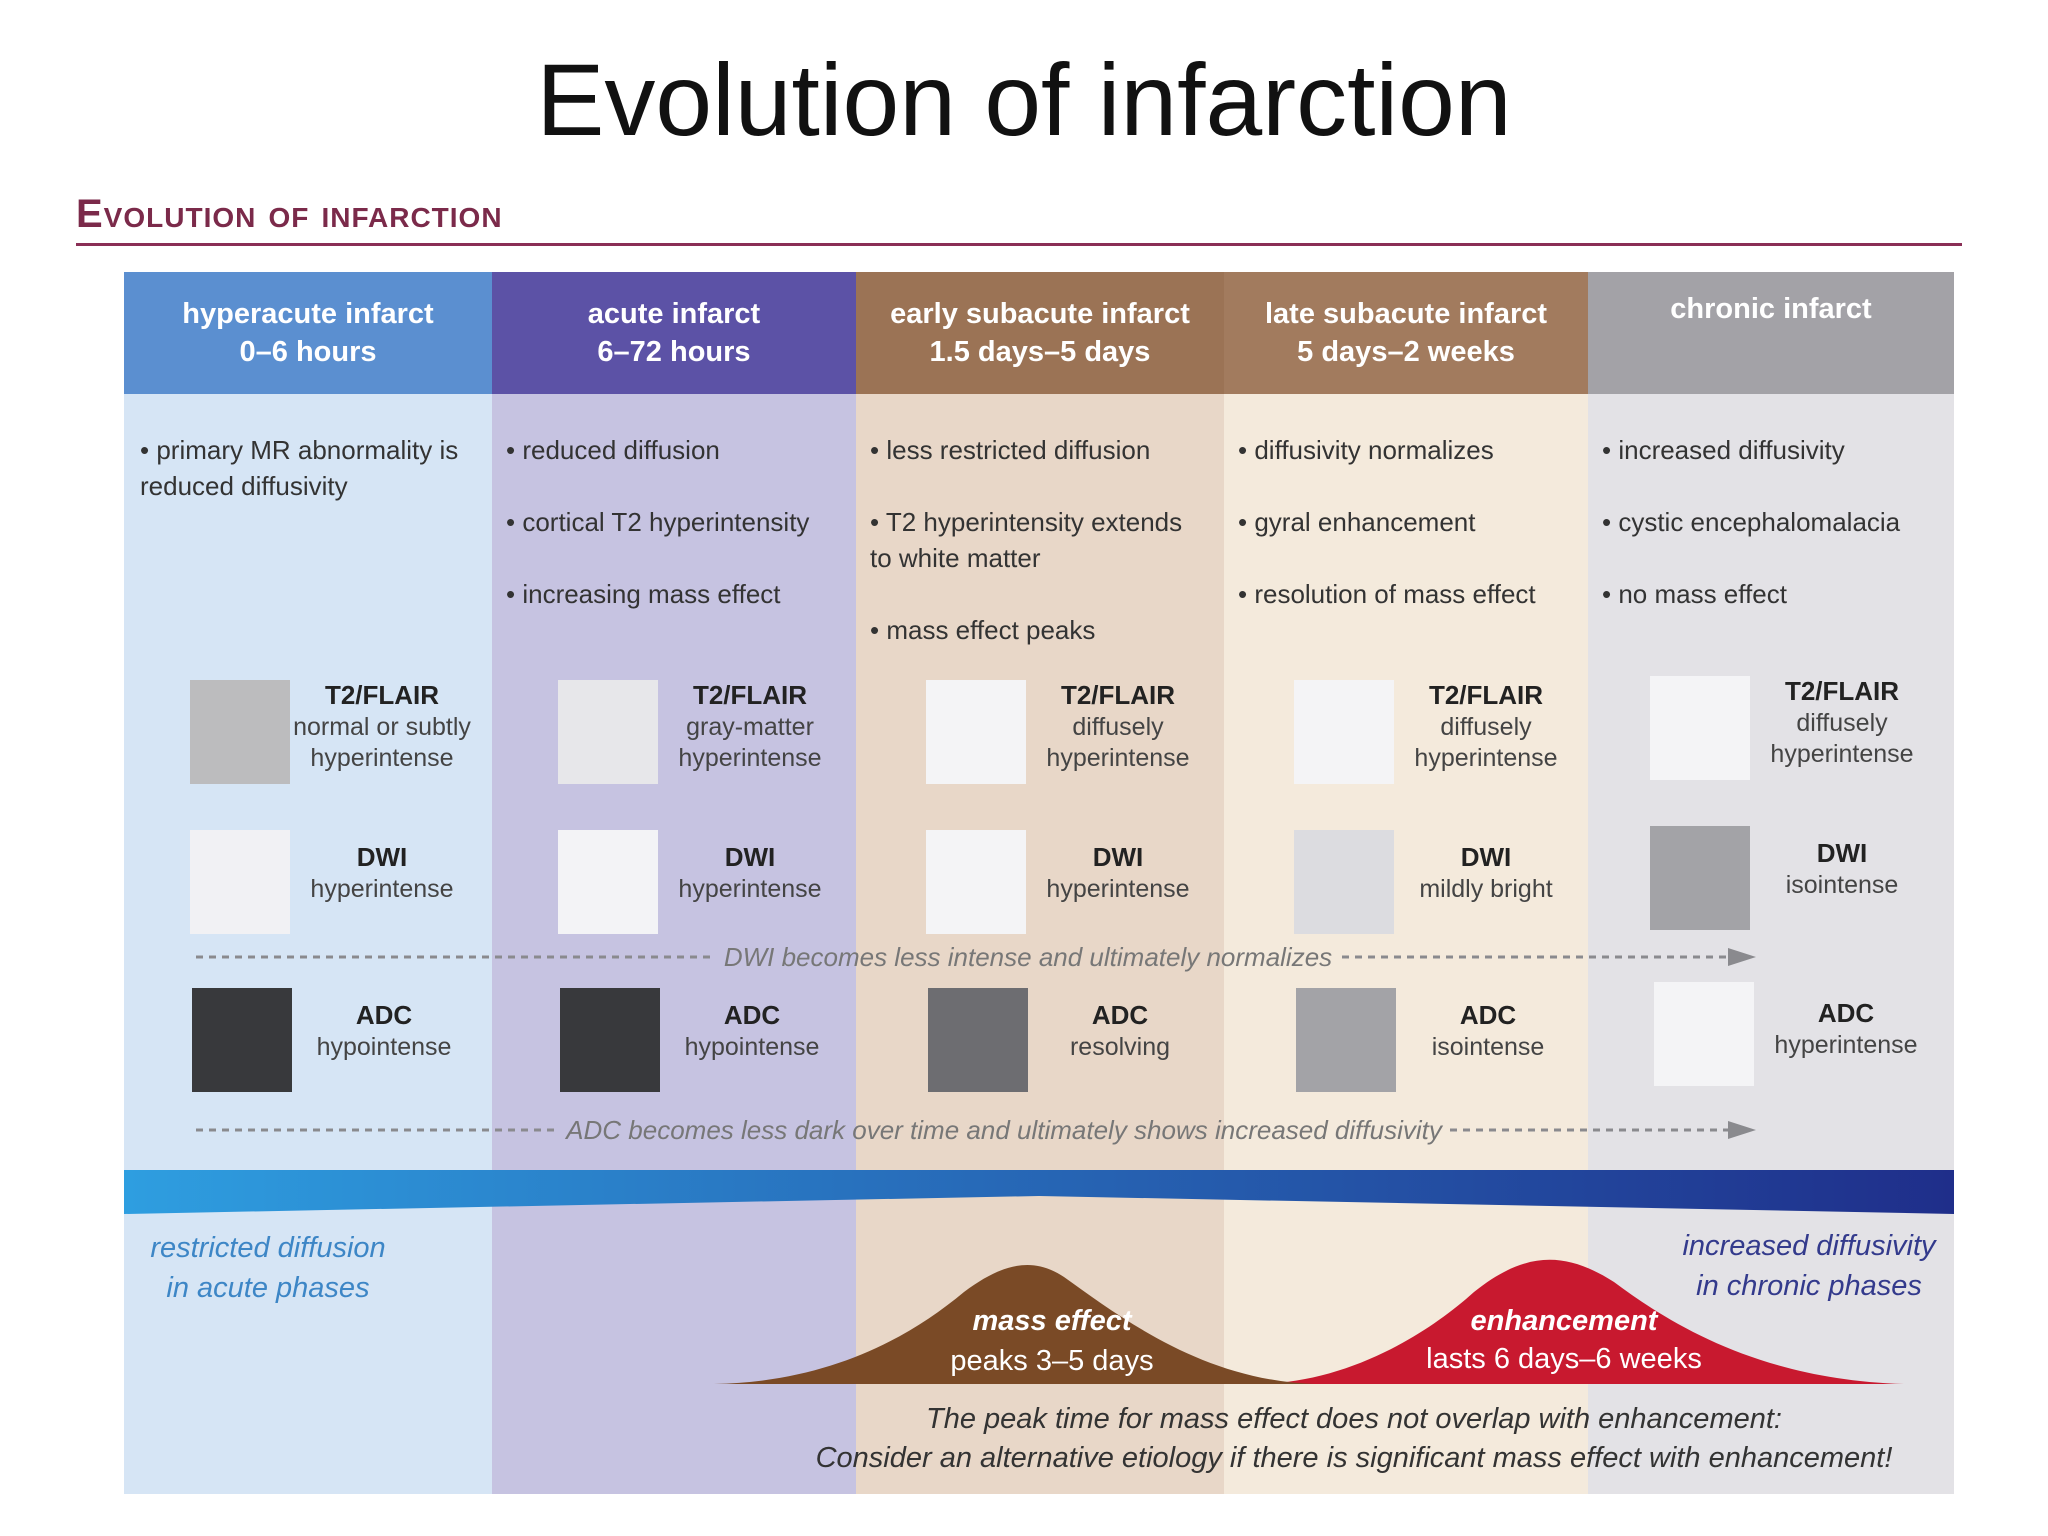 The width and height of the screenshot is (2048, 1536). I want to click on finding: • mass effect peaks, so click(983, 630).